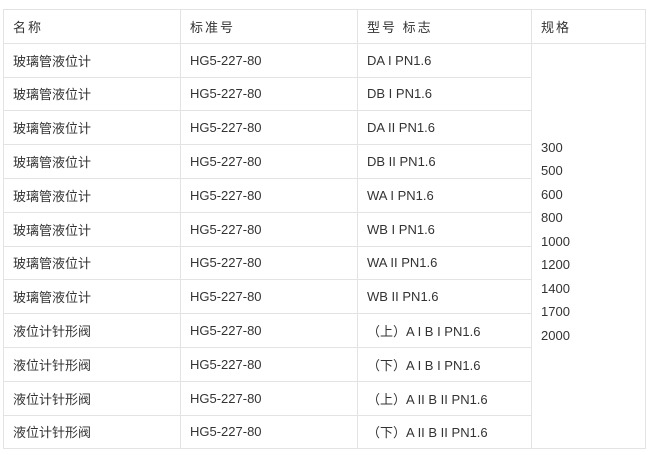  I want to click on model-cell: （上）A I B I PN1.6, so click(444, 330).